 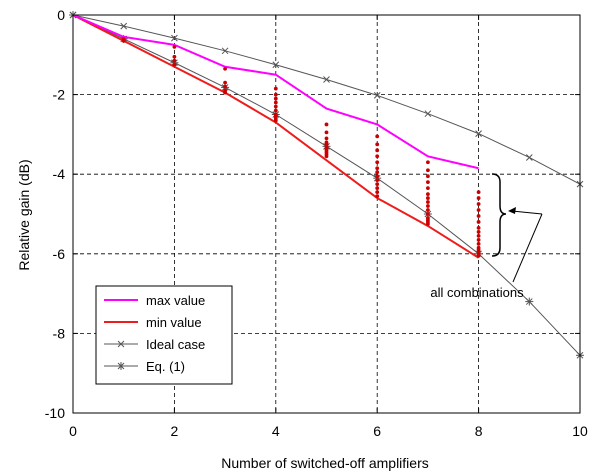 What do you see at coordinates (144, 366) in the screenshot?
I see `legend-item-eq-1: Eq. (1)` at bounding box center [144, 366].